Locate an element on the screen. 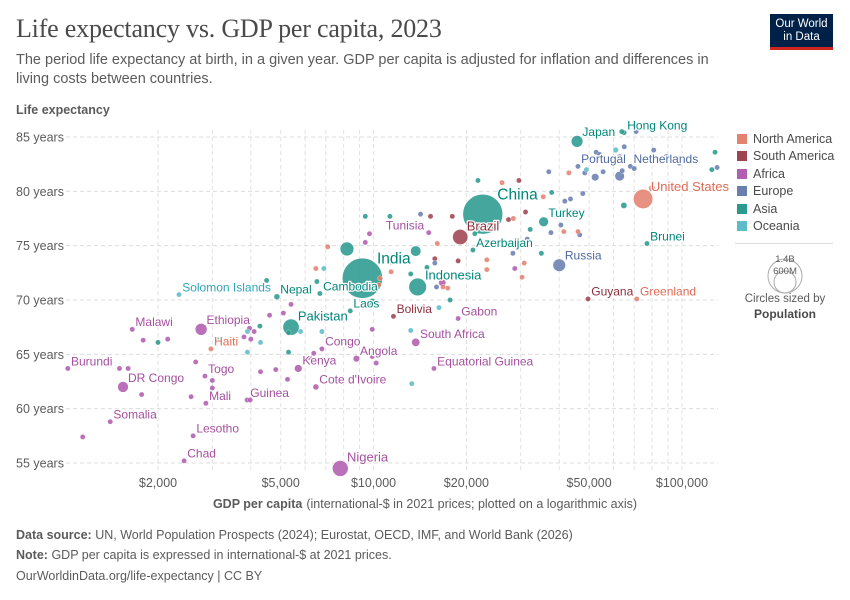 This screenshot has height=600, width=850. data-point-dr-congo is located at coordinates (123, 387).